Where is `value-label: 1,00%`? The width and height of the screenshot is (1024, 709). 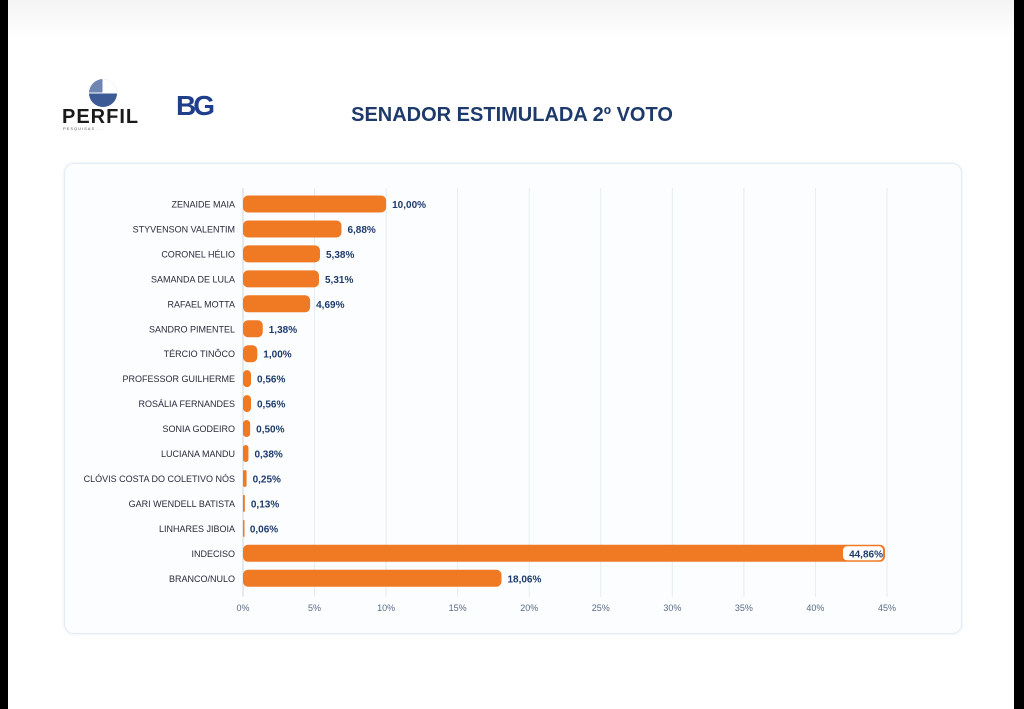
value-label: 1,00% is located at coordinates (277, 355).